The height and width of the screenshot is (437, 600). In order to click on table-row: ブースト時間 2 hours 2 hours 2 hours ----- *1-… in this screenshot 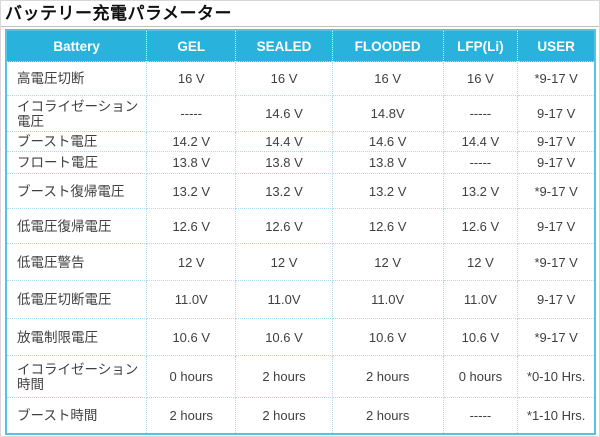, I will do `click(300, 415)`.